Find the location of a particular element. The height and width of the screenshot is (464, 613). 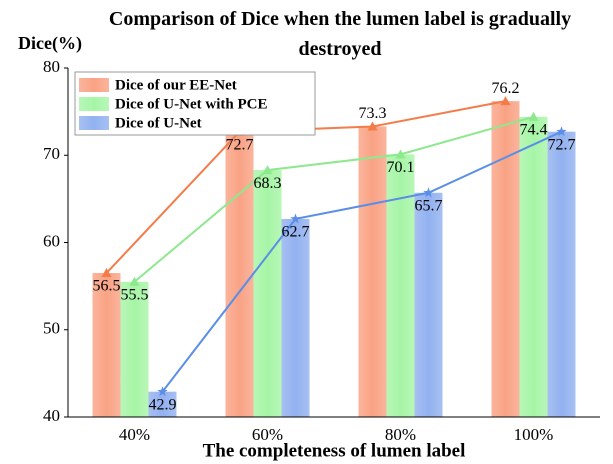

y-axis-label: Dice(%) is located at coordinates (50, 43).